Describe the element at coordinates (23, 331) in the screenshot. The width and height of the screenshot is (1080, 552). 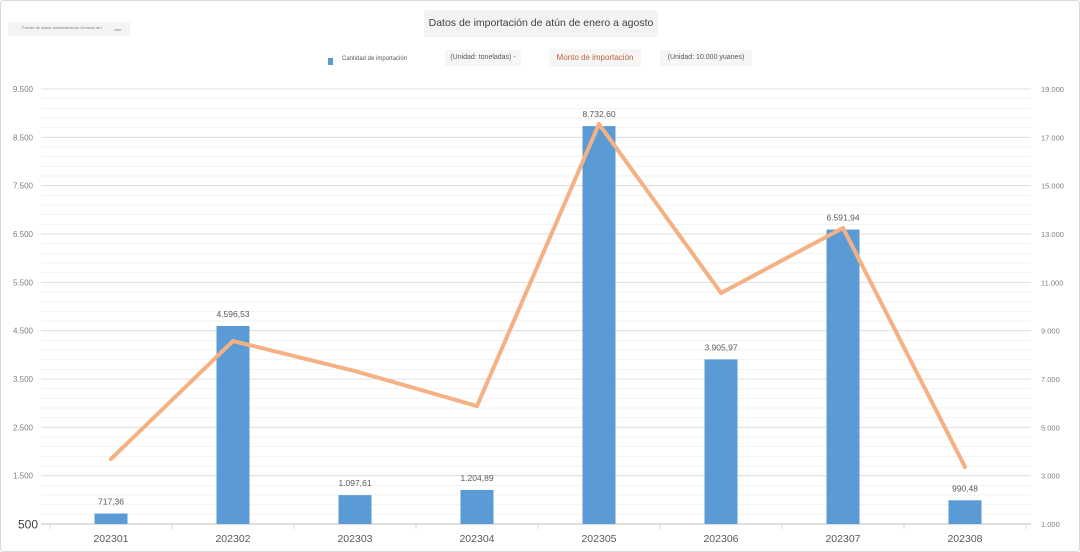
I see `y-left-tick-label: 4.500` at that location.